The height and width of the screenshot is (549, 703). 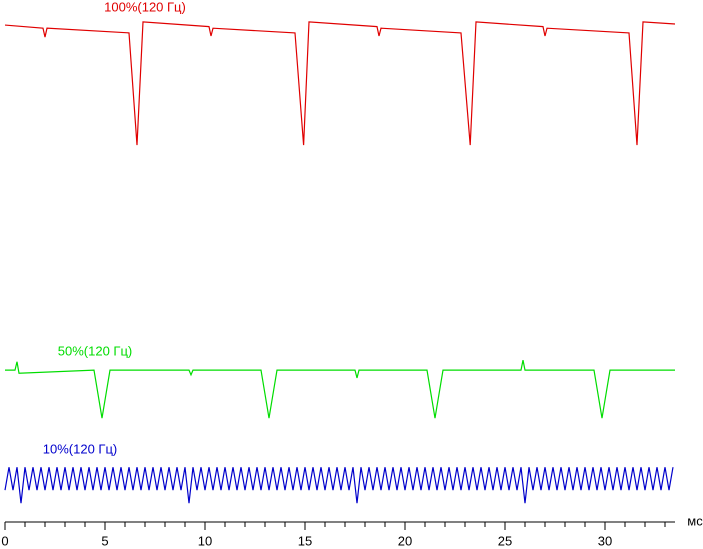 I want to click on x-tick-label: 0, so click(x=4, y=540).